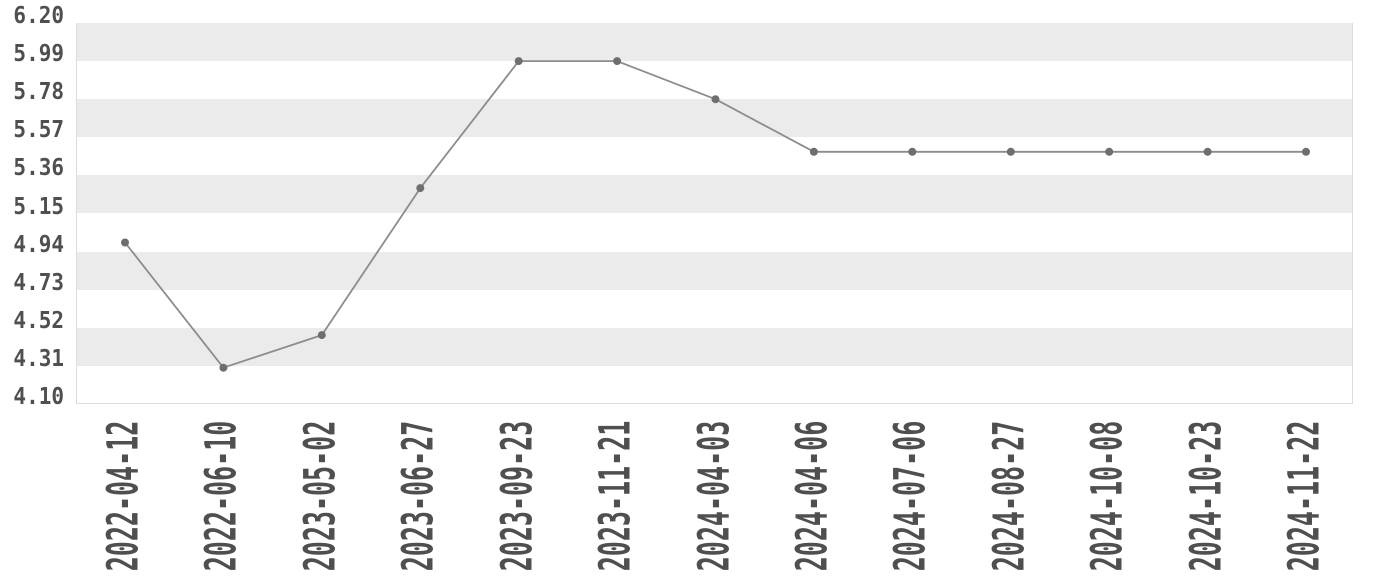  What do you see at coordinates (38, 358) in the screenshot?
I see `y-tick-label: 4.31` at bounding box center [38, 358].